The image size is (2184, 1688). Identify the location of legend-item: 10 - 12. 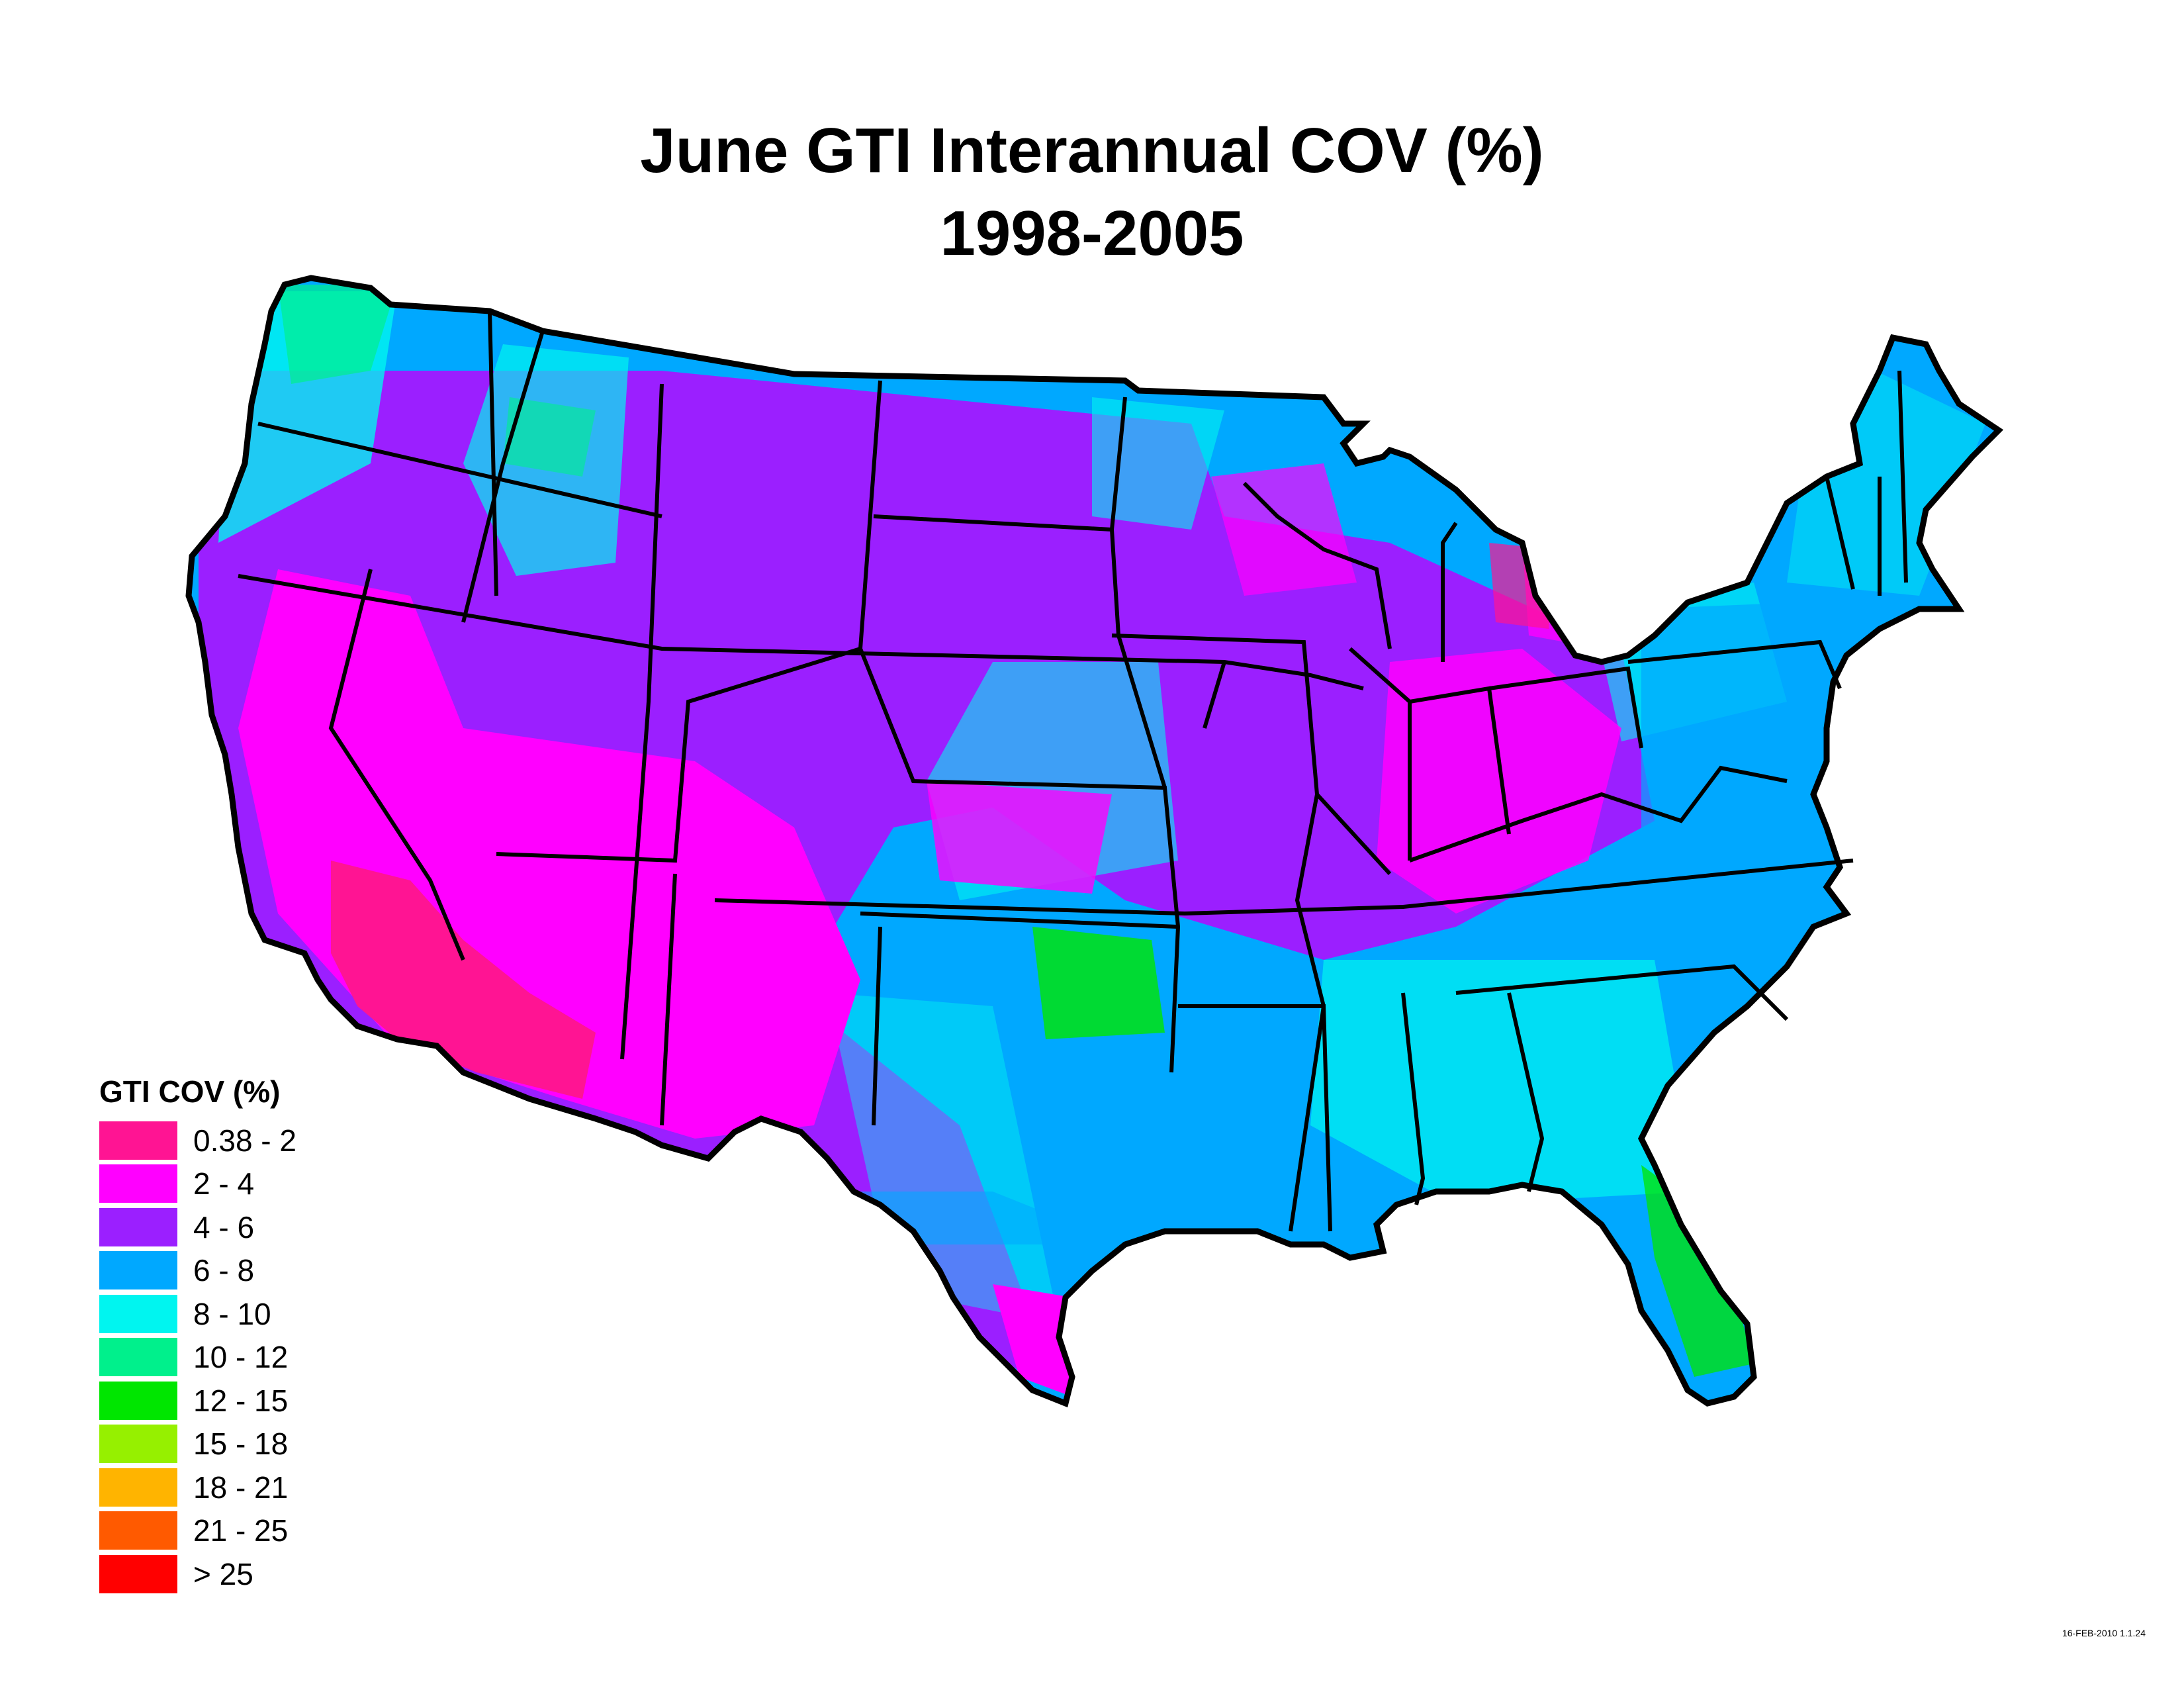
(197, 1358).